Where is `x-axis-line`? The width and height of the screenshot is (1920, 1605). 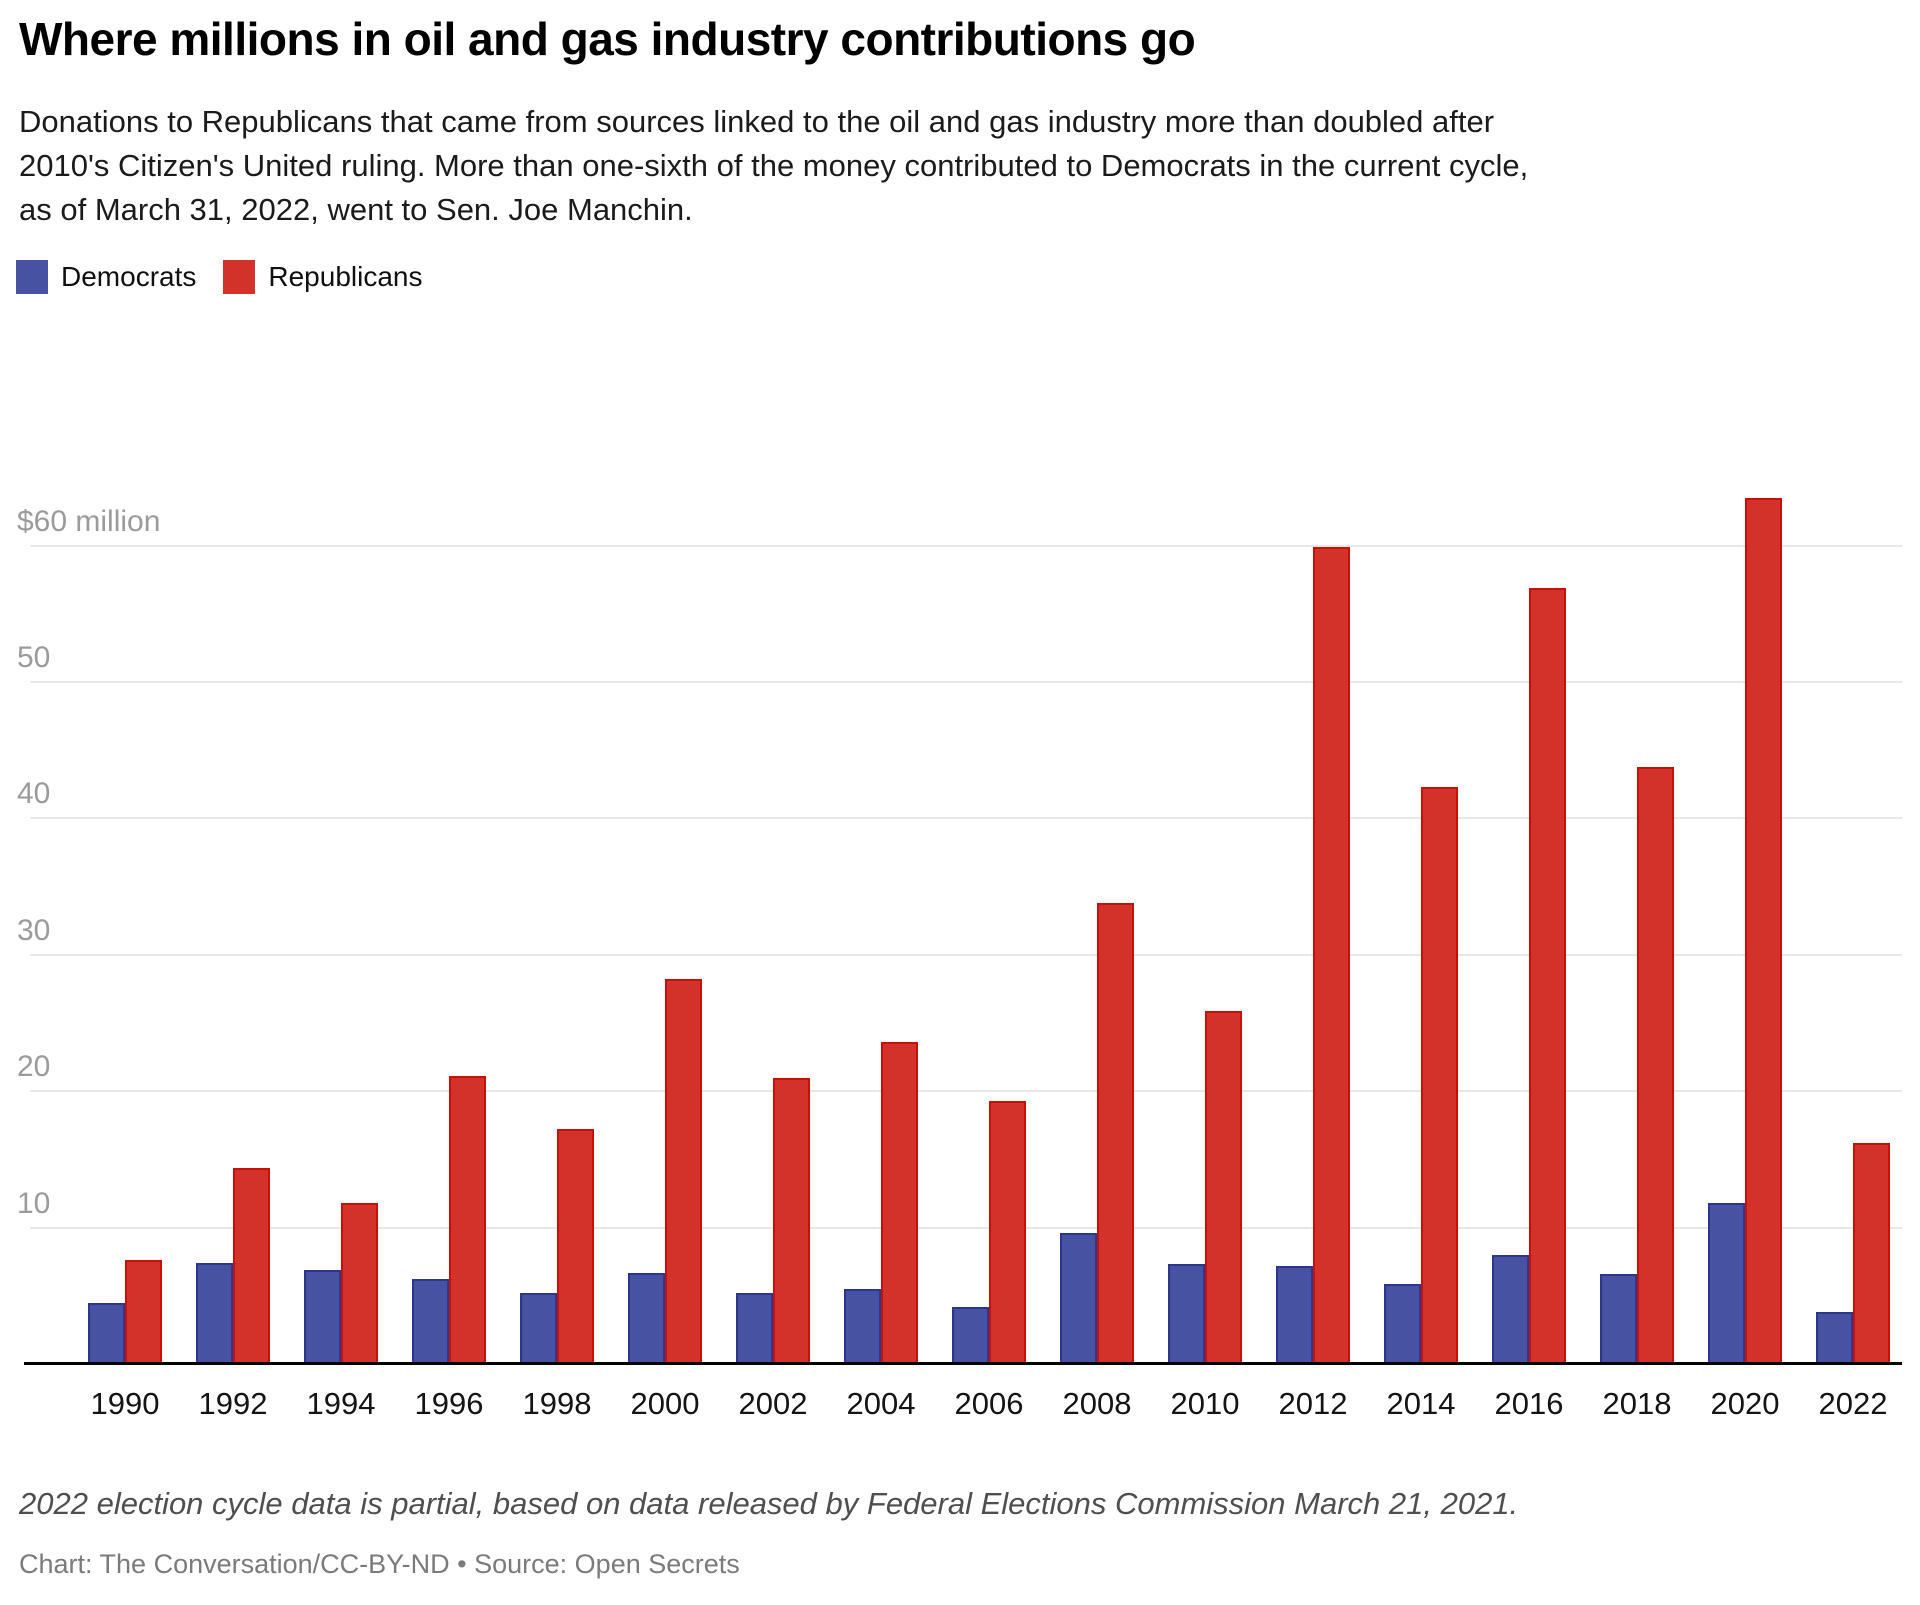
x-axis-line is located at coordinates (963, 1363).